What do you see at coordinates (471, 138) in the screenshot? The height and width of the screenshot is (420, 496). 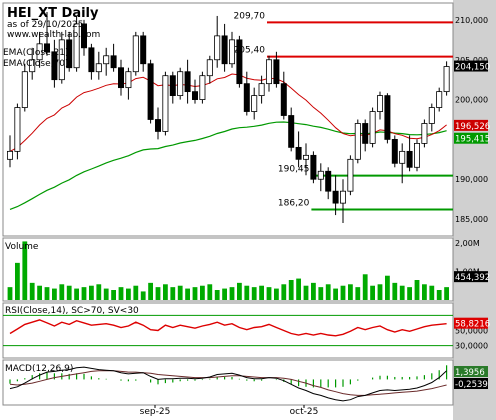 I see `ema70-value-label-box` at bounding box center [471, 138].